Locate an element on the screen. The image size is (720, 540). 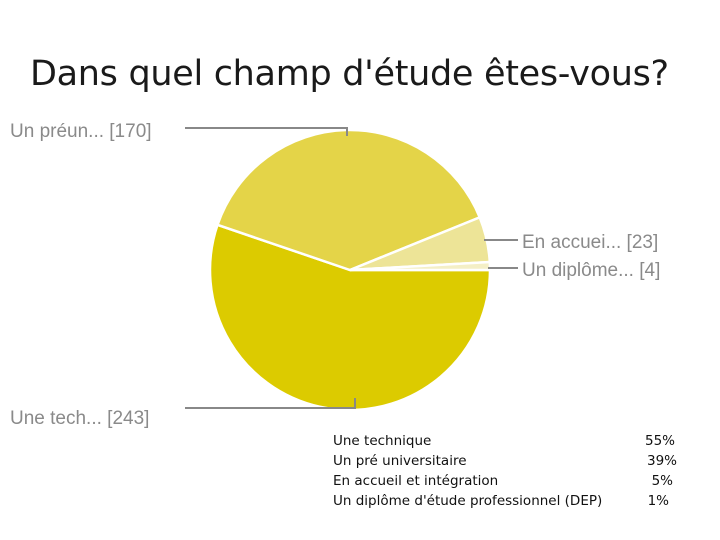
label-accueil: En accuei... [23] is located at coordinates (590, 242).